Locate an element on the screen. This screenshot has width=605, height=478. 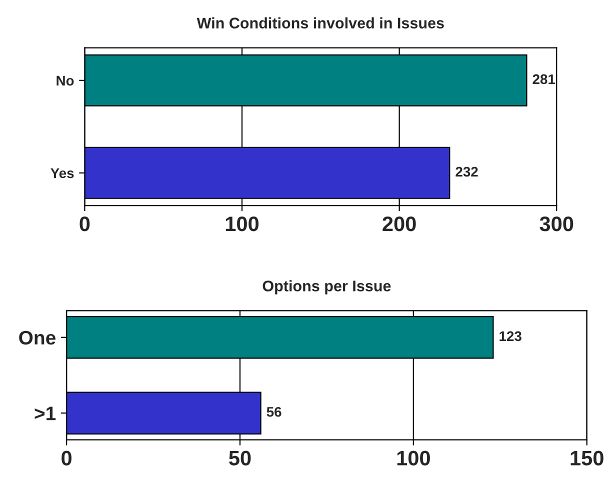
data-label: 56 is located at coordinates (274, 411).